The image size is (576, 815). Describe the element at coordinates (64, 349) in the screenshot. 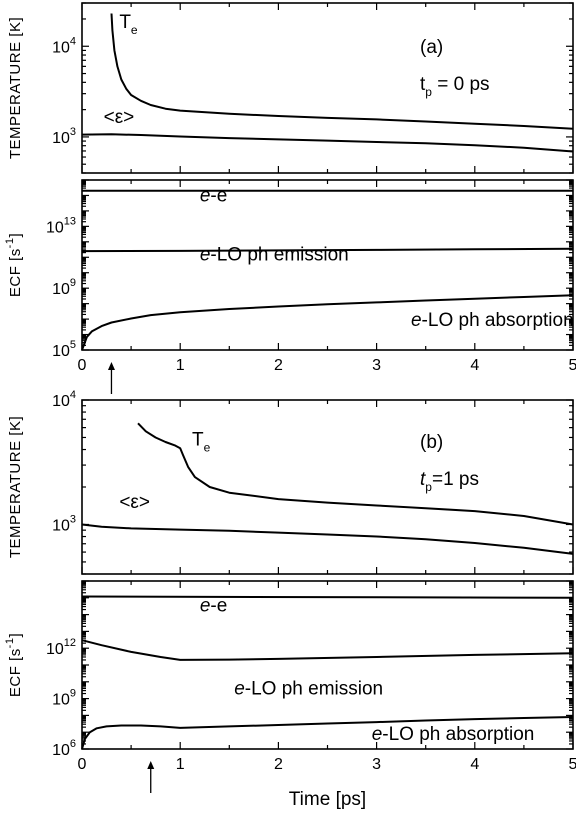

I see `y-tick-label: 10⁵` at that location.